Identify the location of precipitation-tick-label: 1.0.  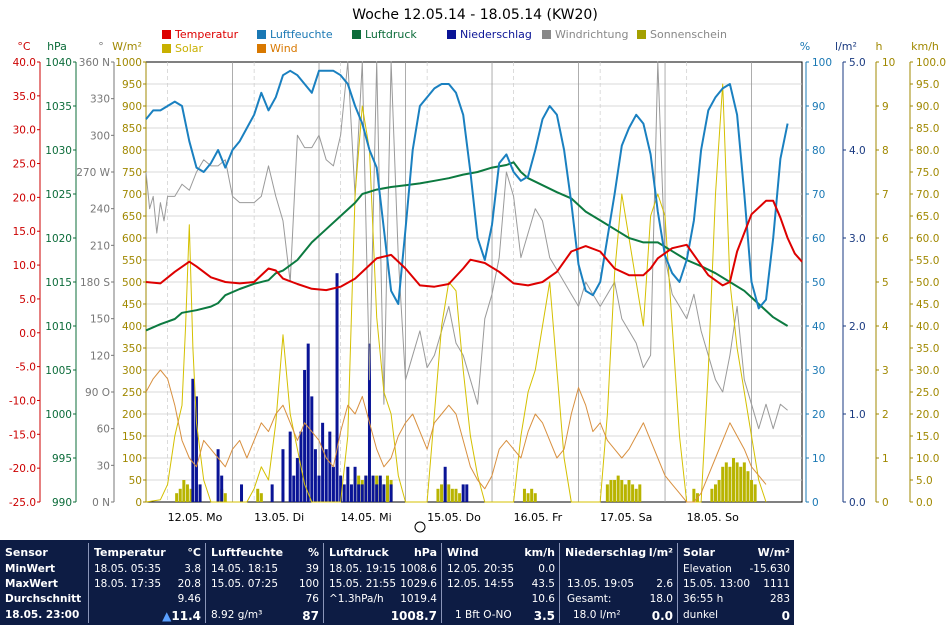
(857, 415).